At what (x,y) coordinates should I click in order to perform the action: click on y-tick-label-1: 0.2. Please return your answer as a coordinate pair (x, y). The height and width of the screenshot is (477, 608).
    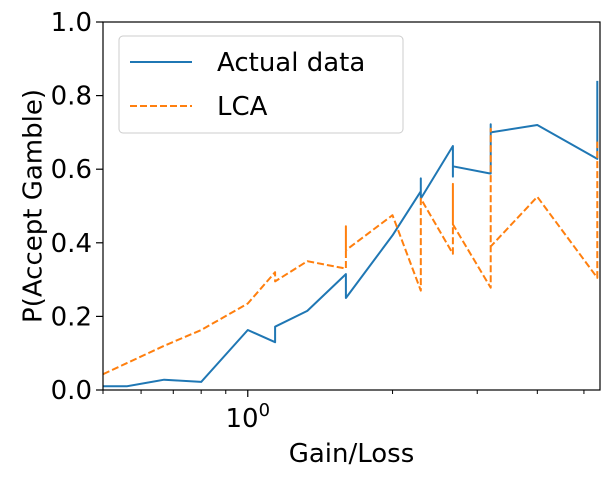
    Looking at the image, I should click on (71, 317).